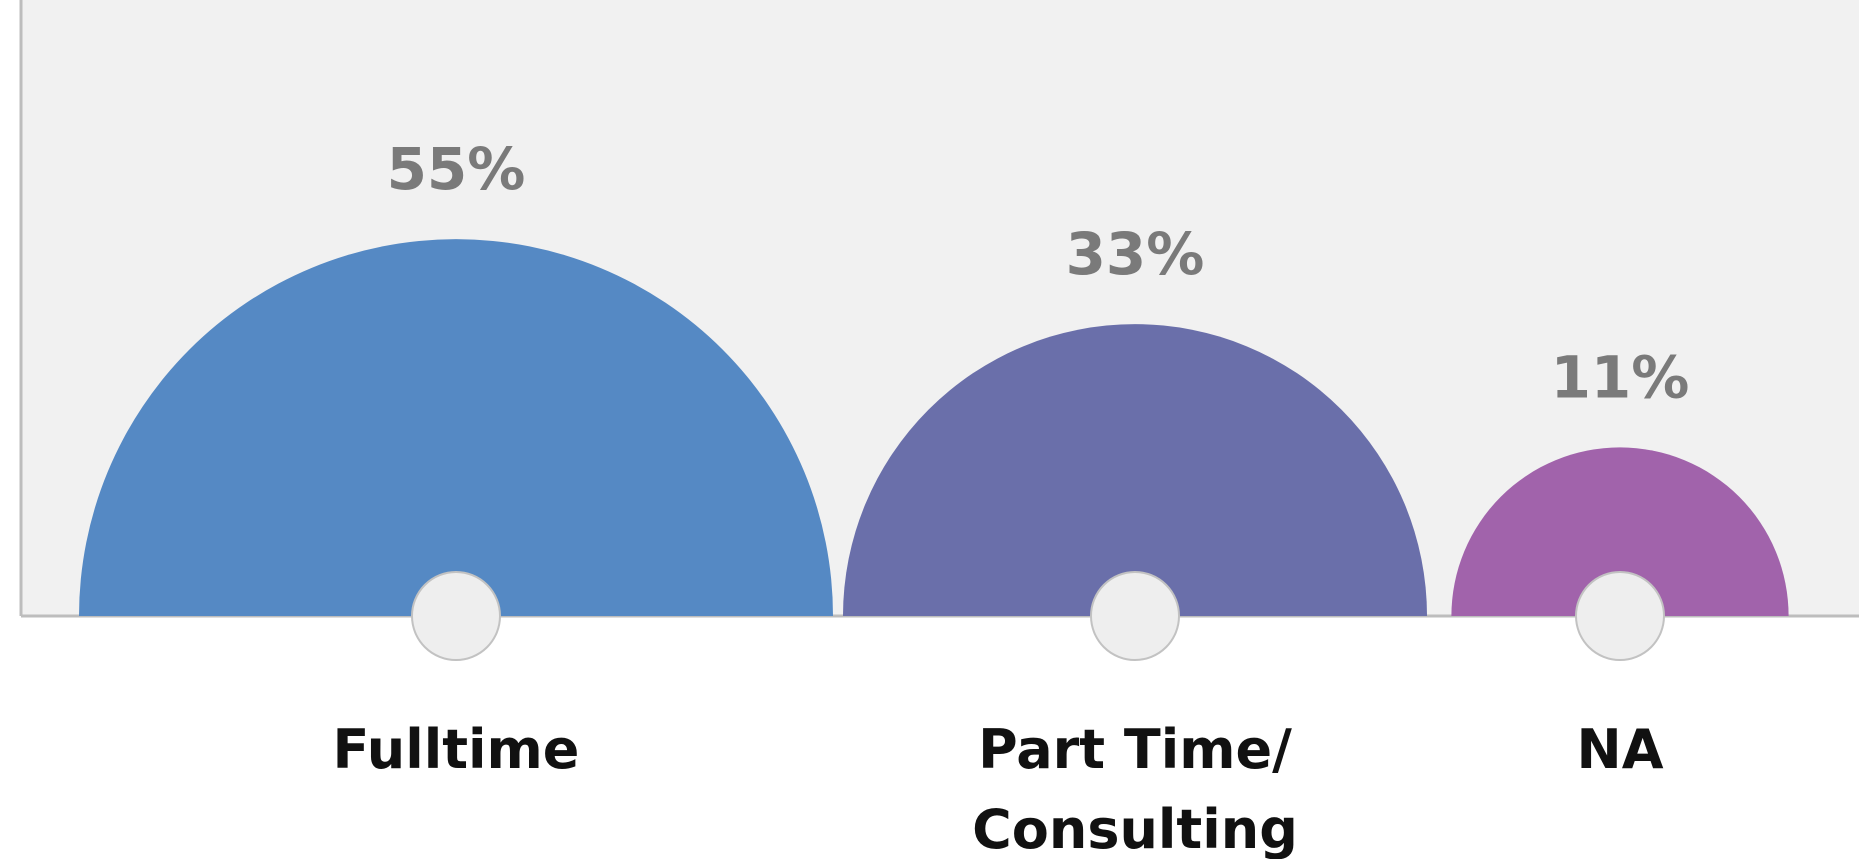 The image size is (1859, 859). Describe the element at coordinates (1135, 749) in the screenshot. I see `category-label-line: Part Time/` at that location.